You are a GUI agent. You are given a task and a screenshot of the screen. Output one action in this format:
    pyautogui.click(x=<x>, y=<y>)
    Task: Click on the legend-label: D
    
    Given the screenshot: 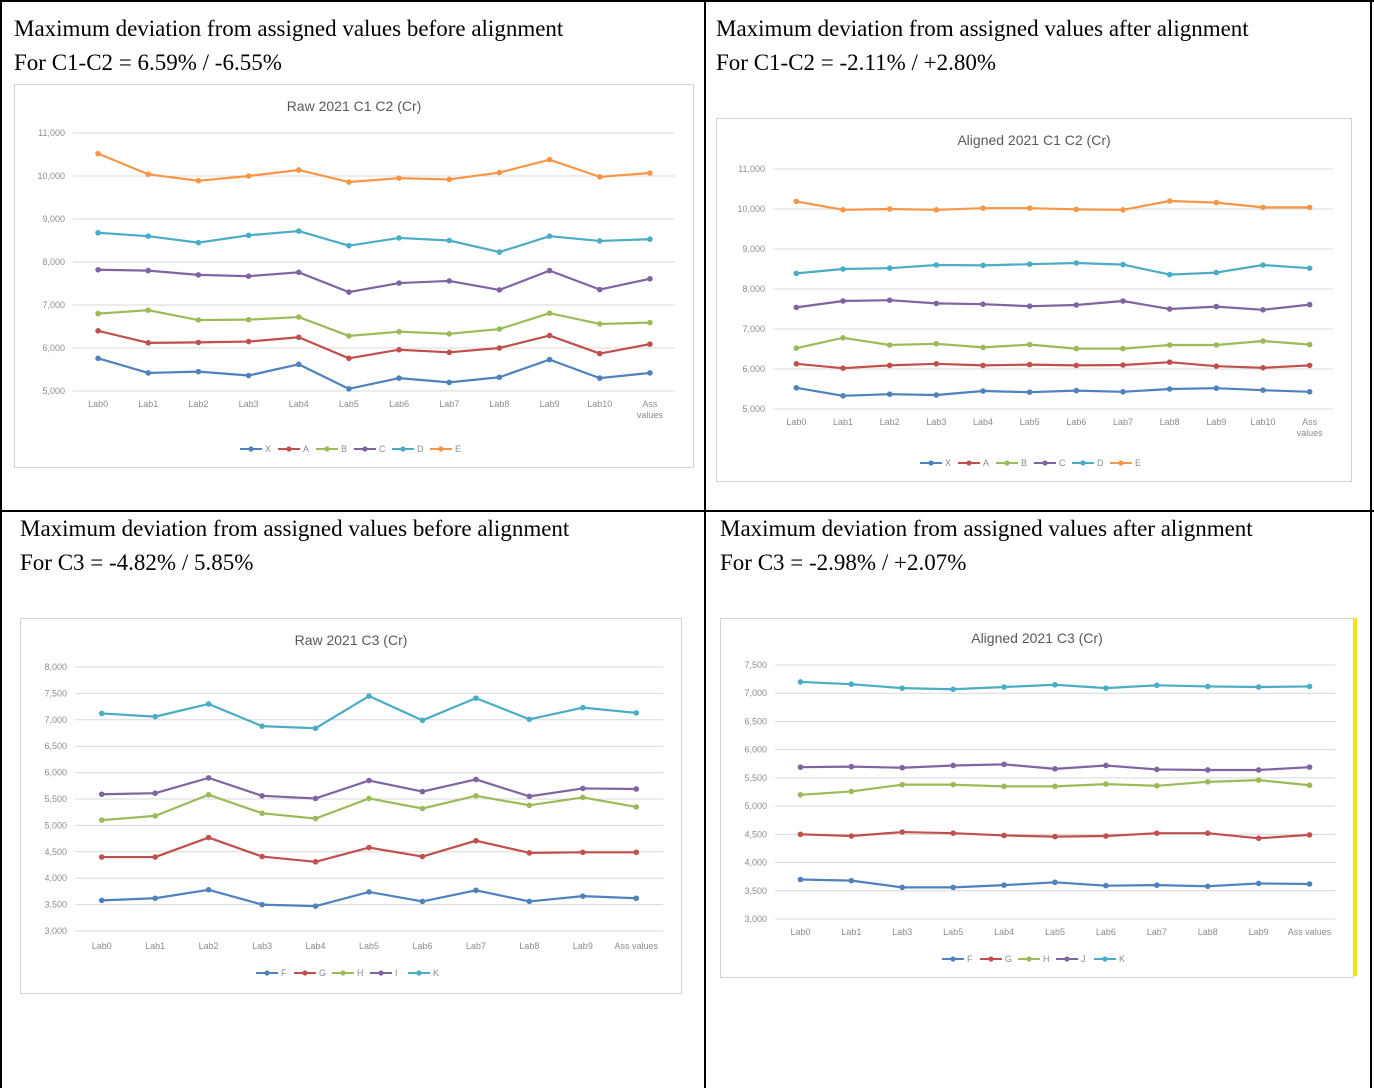 What is the action you would take?
    pyautogui.click(x=420, y=449)
    